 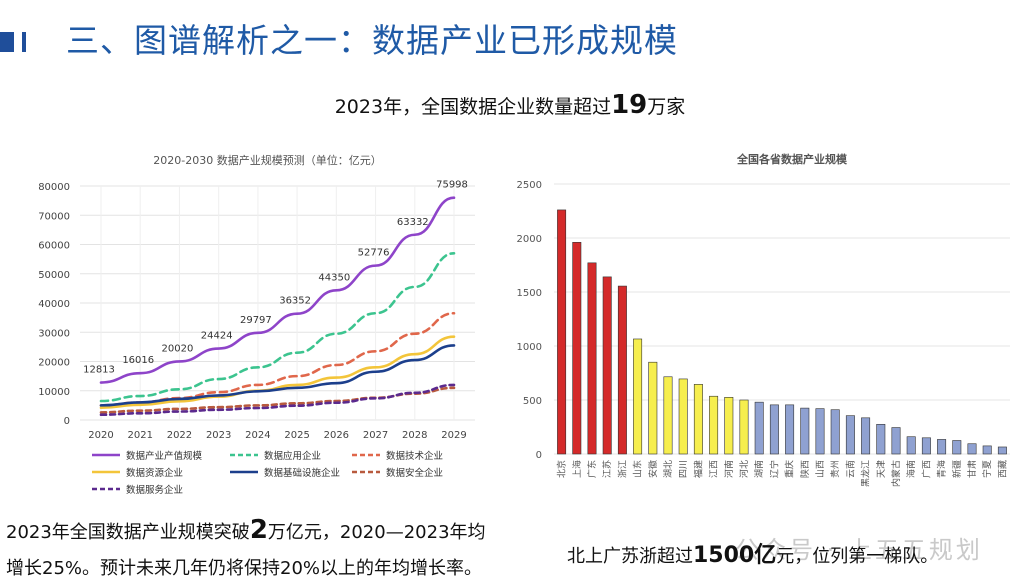 I want to click on category-label: 福建, so click(x=698, y=469).